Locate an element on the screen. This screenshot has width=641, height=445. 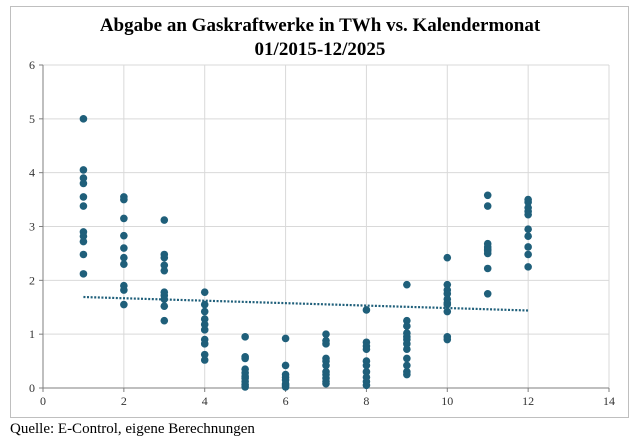
x-tick-label: 10 is located at coordinates (447, 401).